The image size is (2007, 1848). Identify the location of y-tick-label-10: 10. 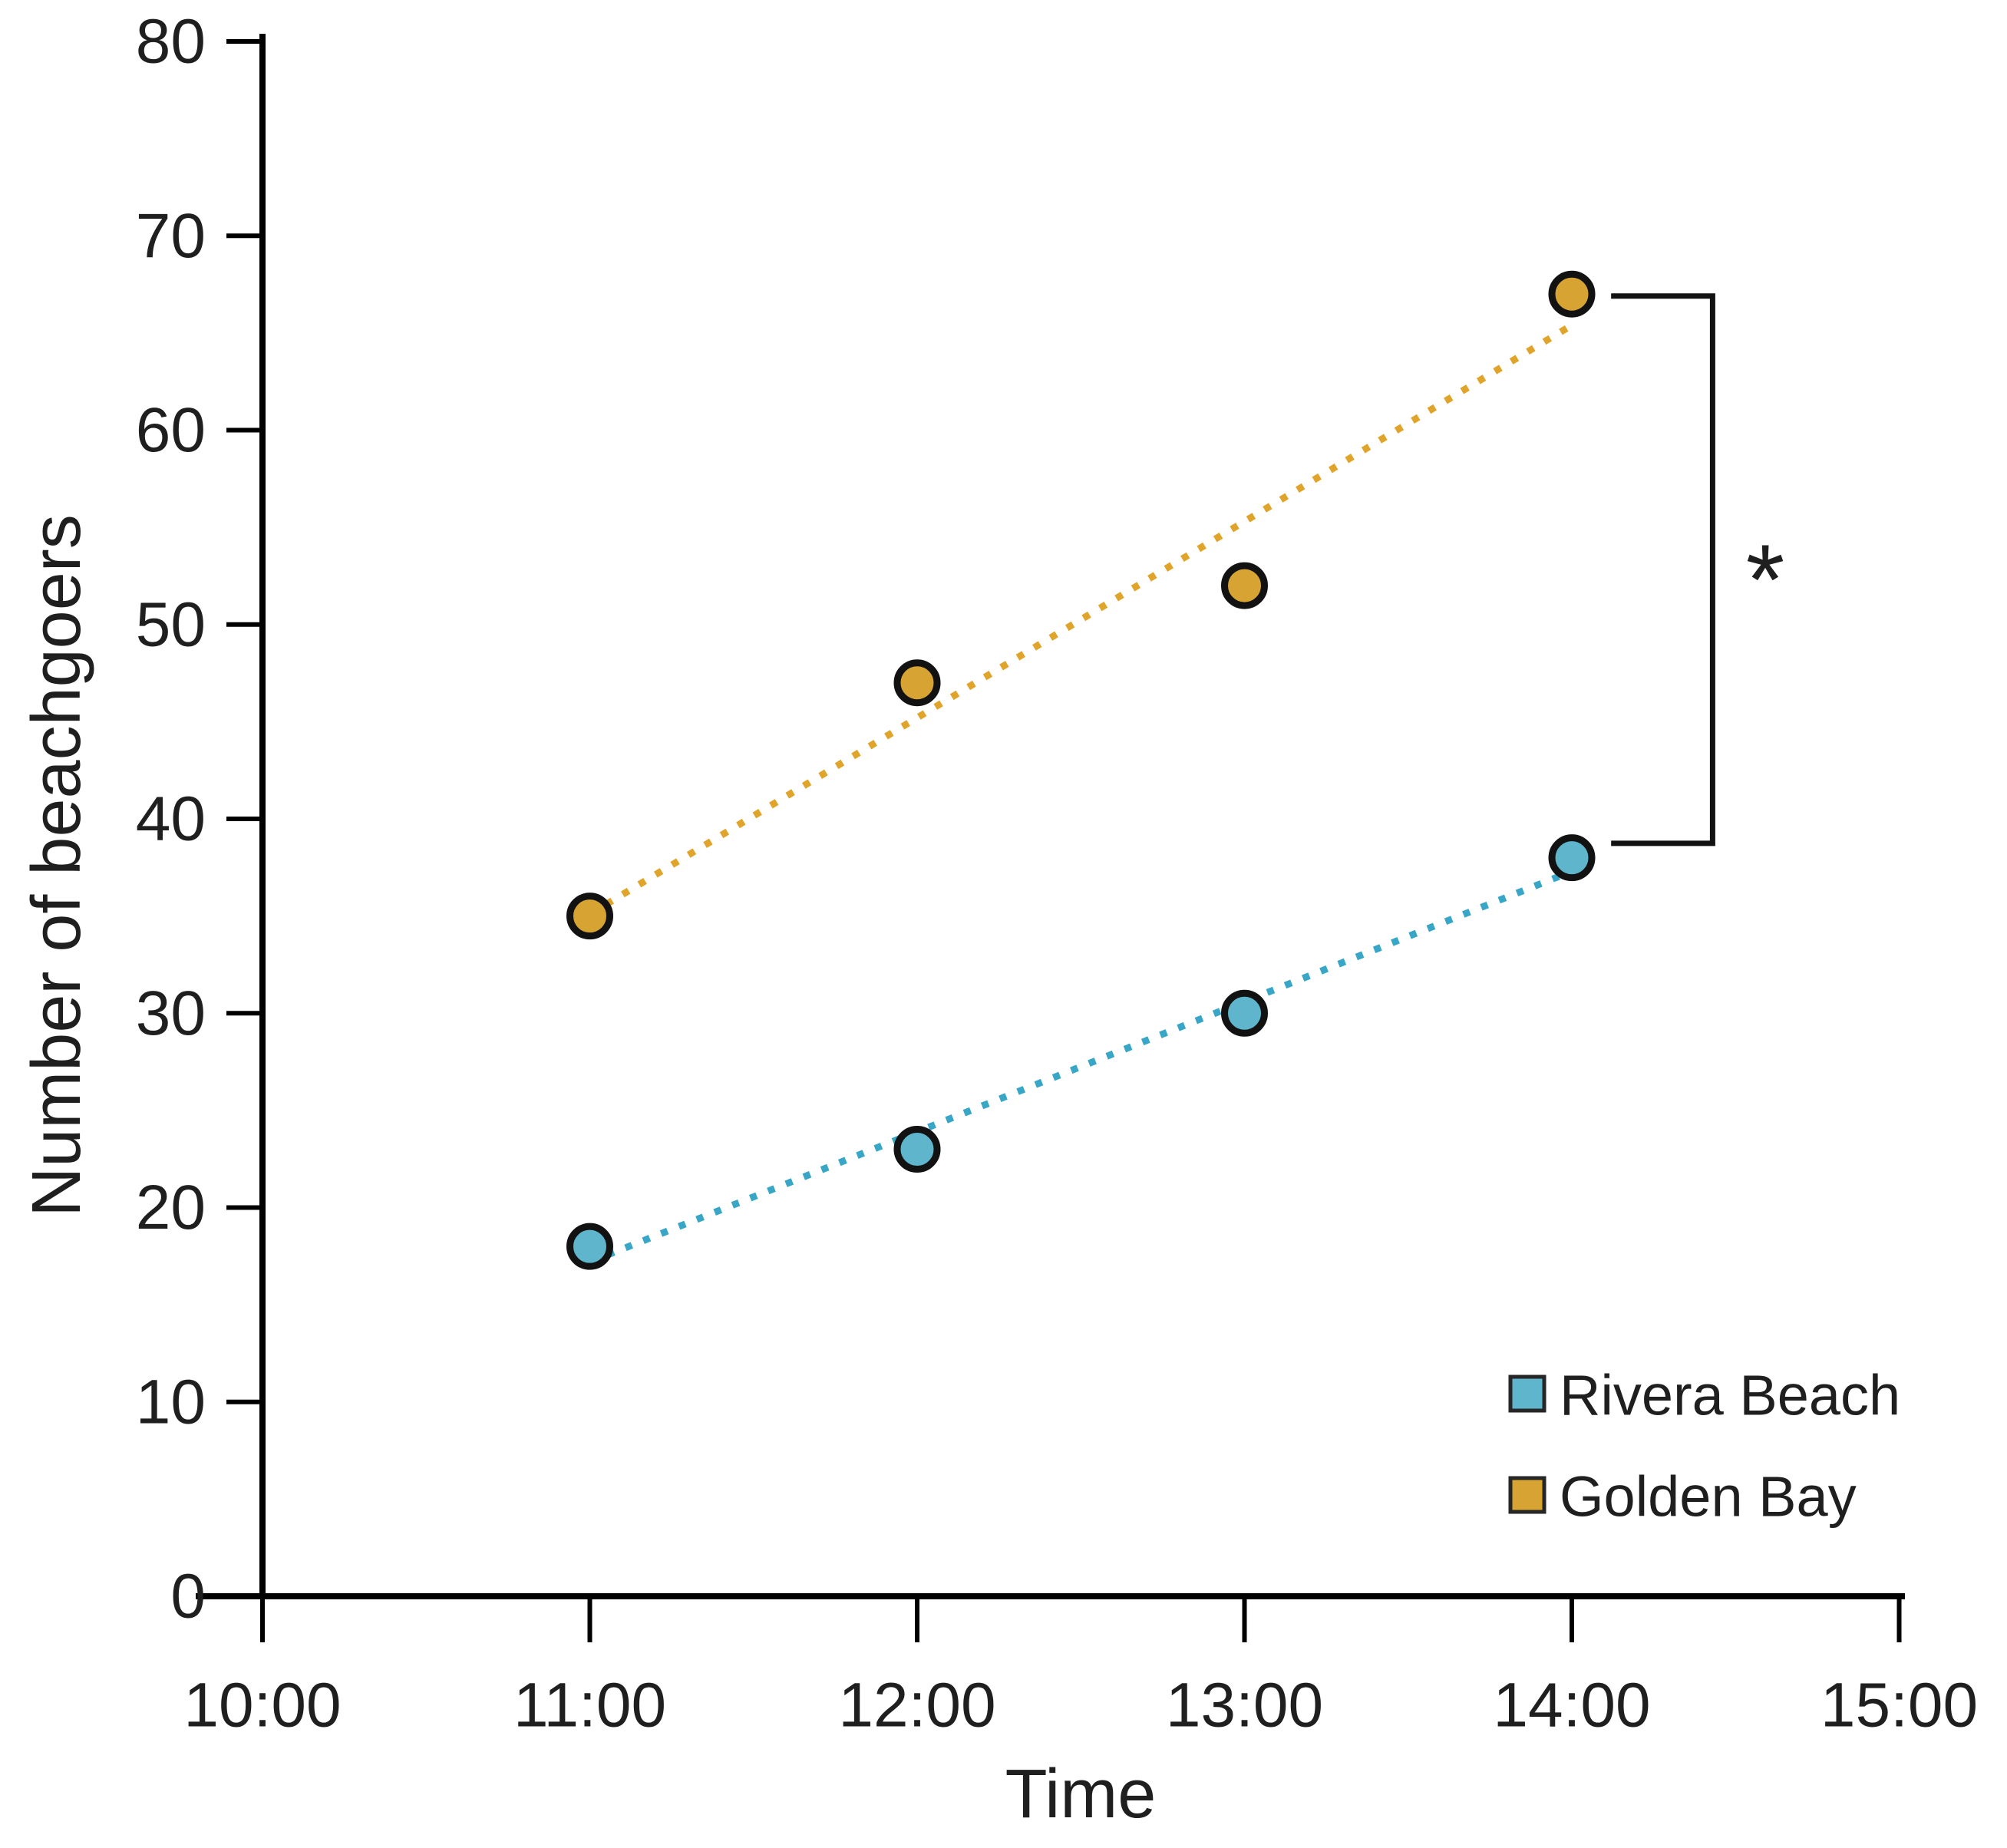
(171, 1402).